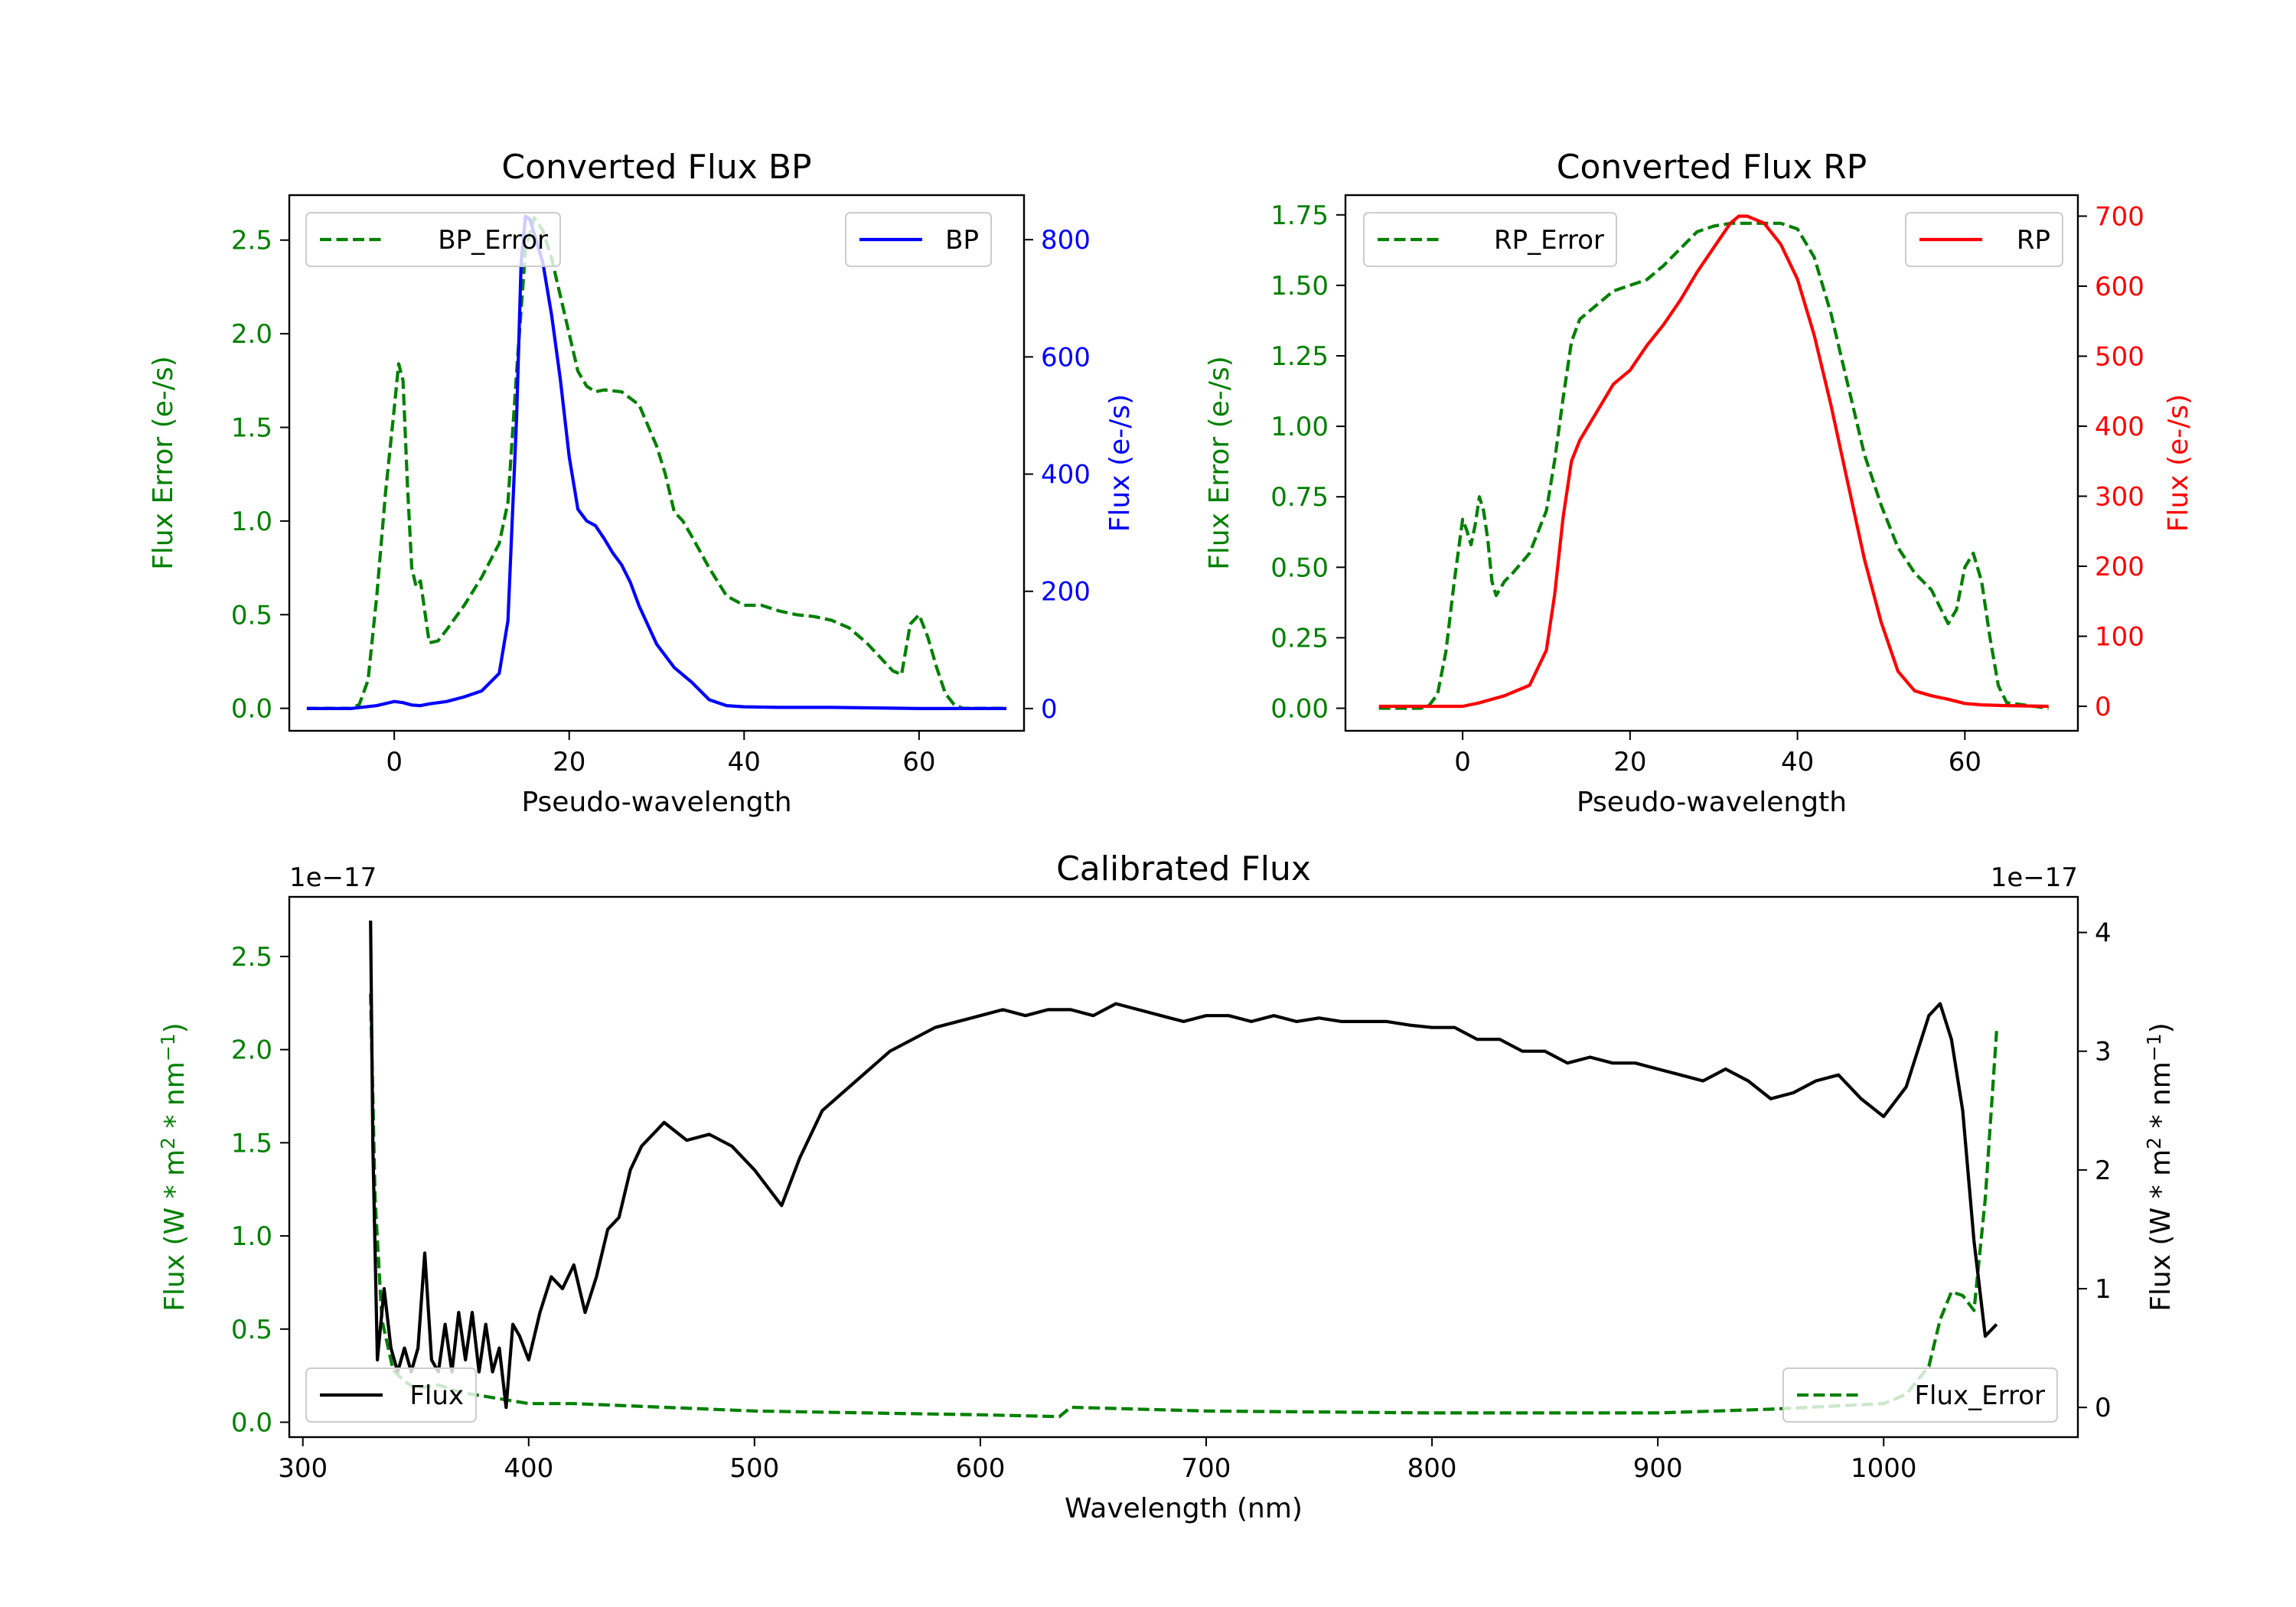 The width and height of the screenshot is (2296, 1607). Describe the element at coordinates (2033, 240) in the screenshot. I see `rp-legend-label: RP` at that location.